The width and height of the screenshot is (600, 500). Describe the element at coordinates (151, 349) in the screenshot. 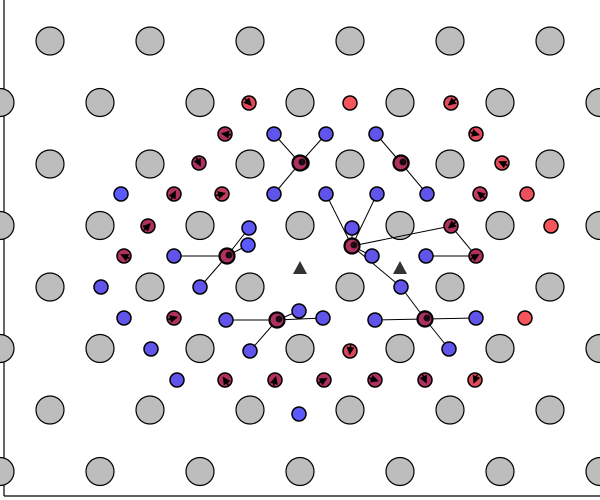

I see `atom-a46` at that location.